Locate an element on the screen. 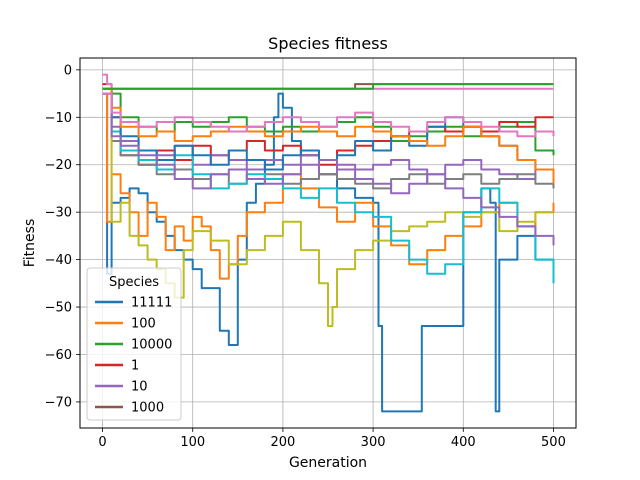 The width and height of the screenshot is (640, 480). y-tick-label: −10 is located at coordinates (58, 118).